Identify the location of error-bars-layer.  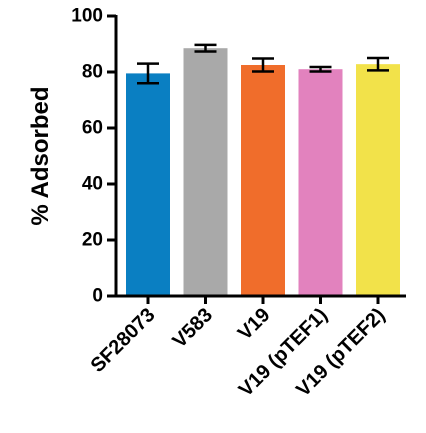
(263, 64).